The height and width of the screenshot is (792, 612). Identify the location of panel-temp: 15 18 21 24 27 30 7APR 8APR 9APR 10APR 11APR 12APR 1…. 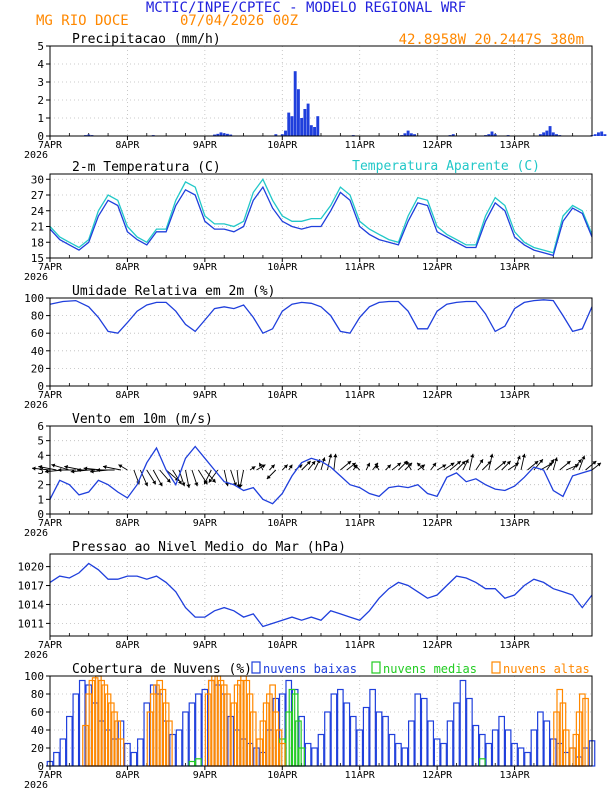
(308, 221).